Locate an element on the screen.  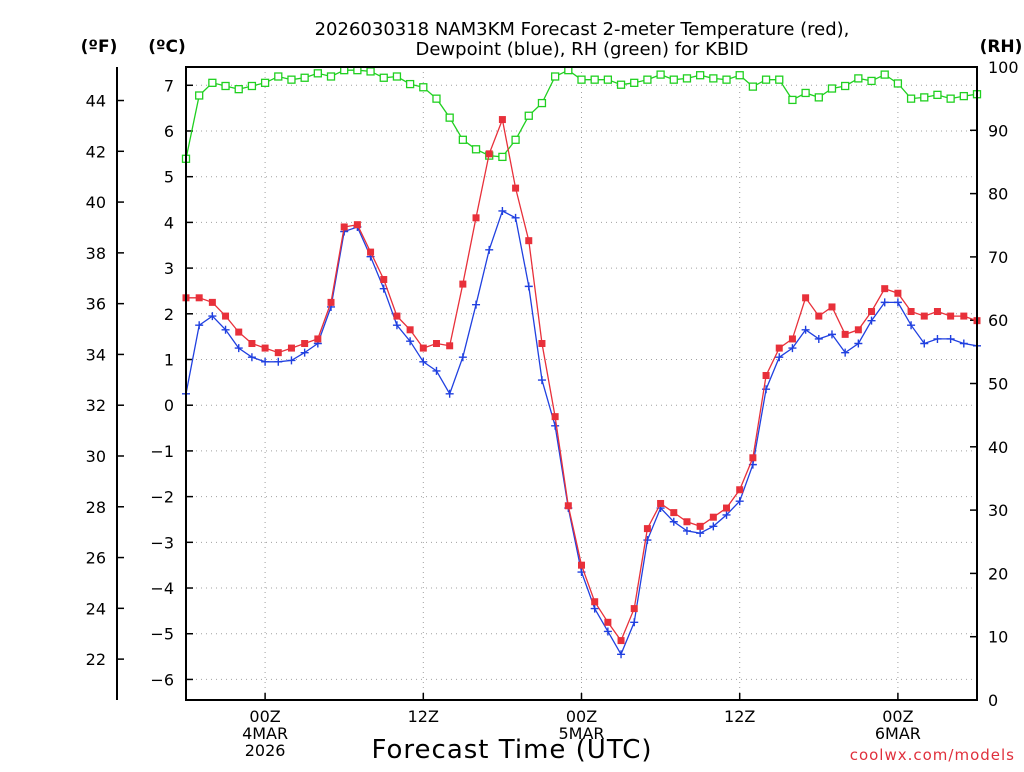
fahrenheit-tick-label: 28 is located at coordinates (96, 507).